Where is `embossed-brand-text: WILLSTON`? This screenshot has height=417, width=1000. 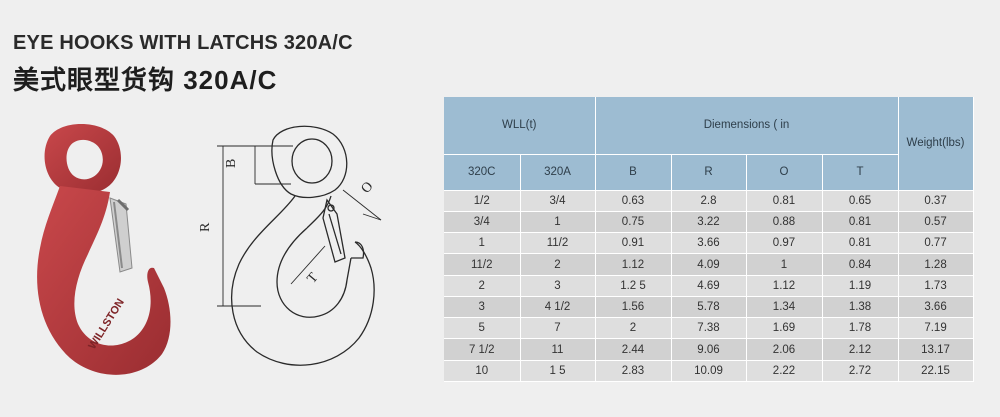
embossed-brand-text: WILLSTON is located at coordinates (106, 324).